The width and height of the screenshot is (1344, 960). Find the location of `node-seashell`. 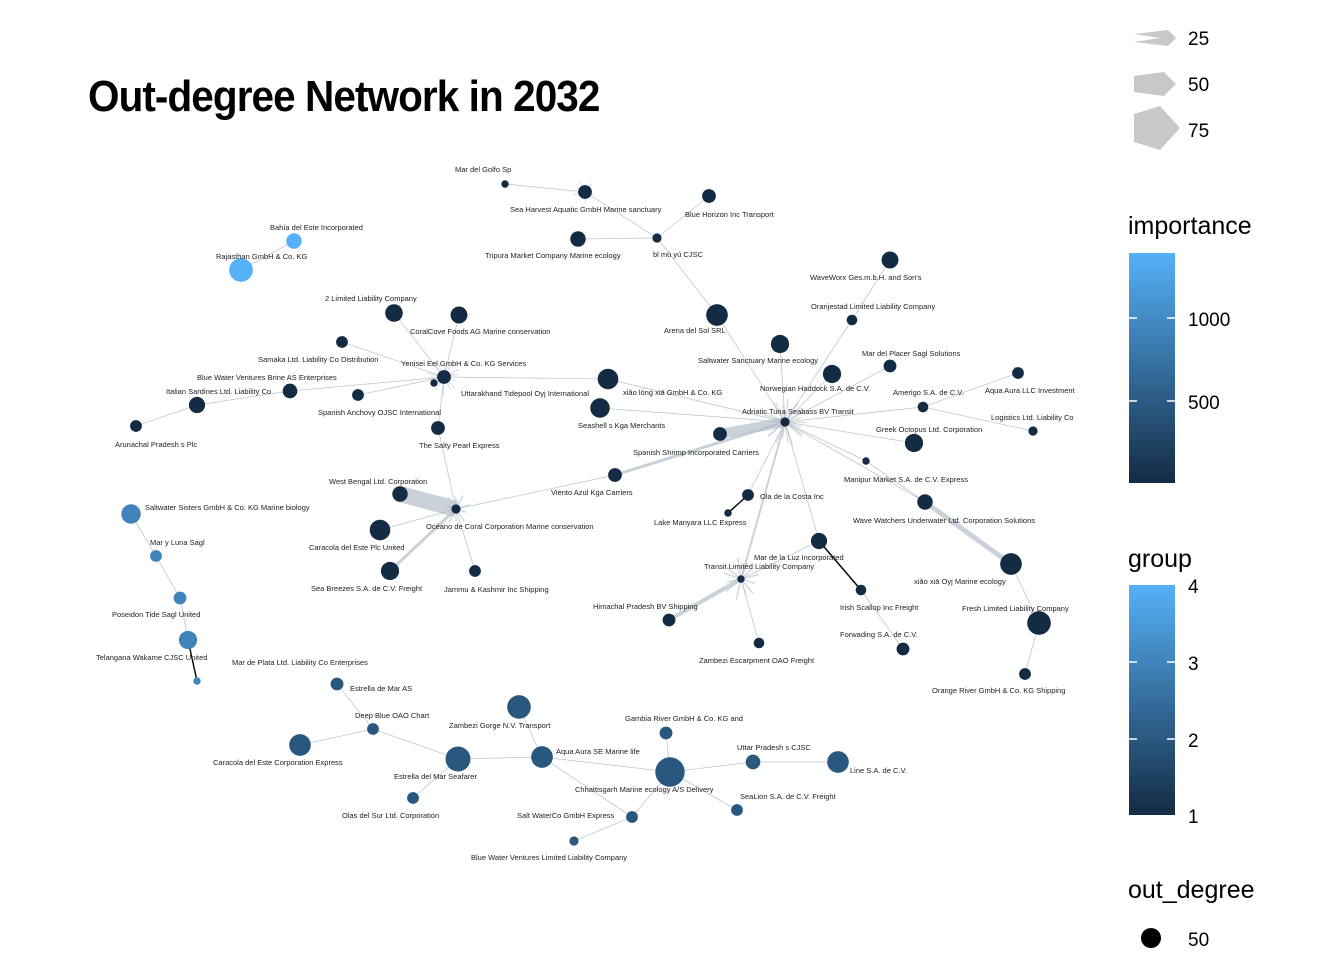

node-seashell is located at coordinates (600, 408).